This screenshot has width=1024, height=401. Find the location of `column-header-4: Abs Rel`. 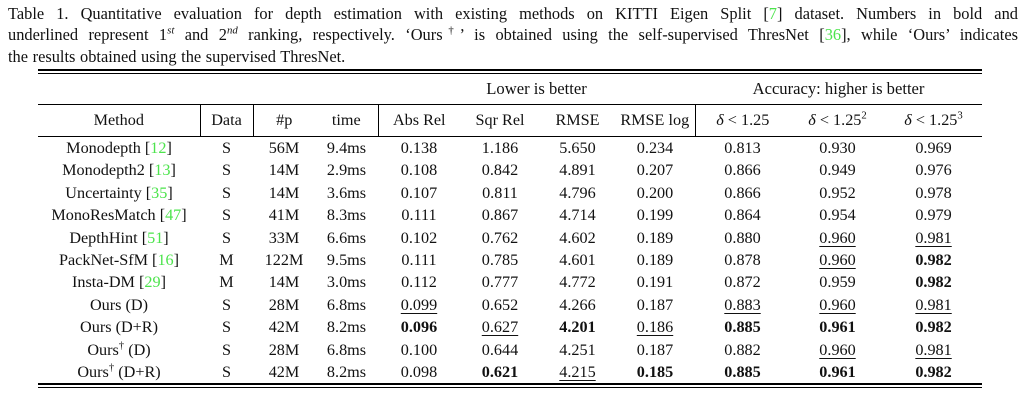

column-header-4: Abs Rel is located at coordinates (418, 120).